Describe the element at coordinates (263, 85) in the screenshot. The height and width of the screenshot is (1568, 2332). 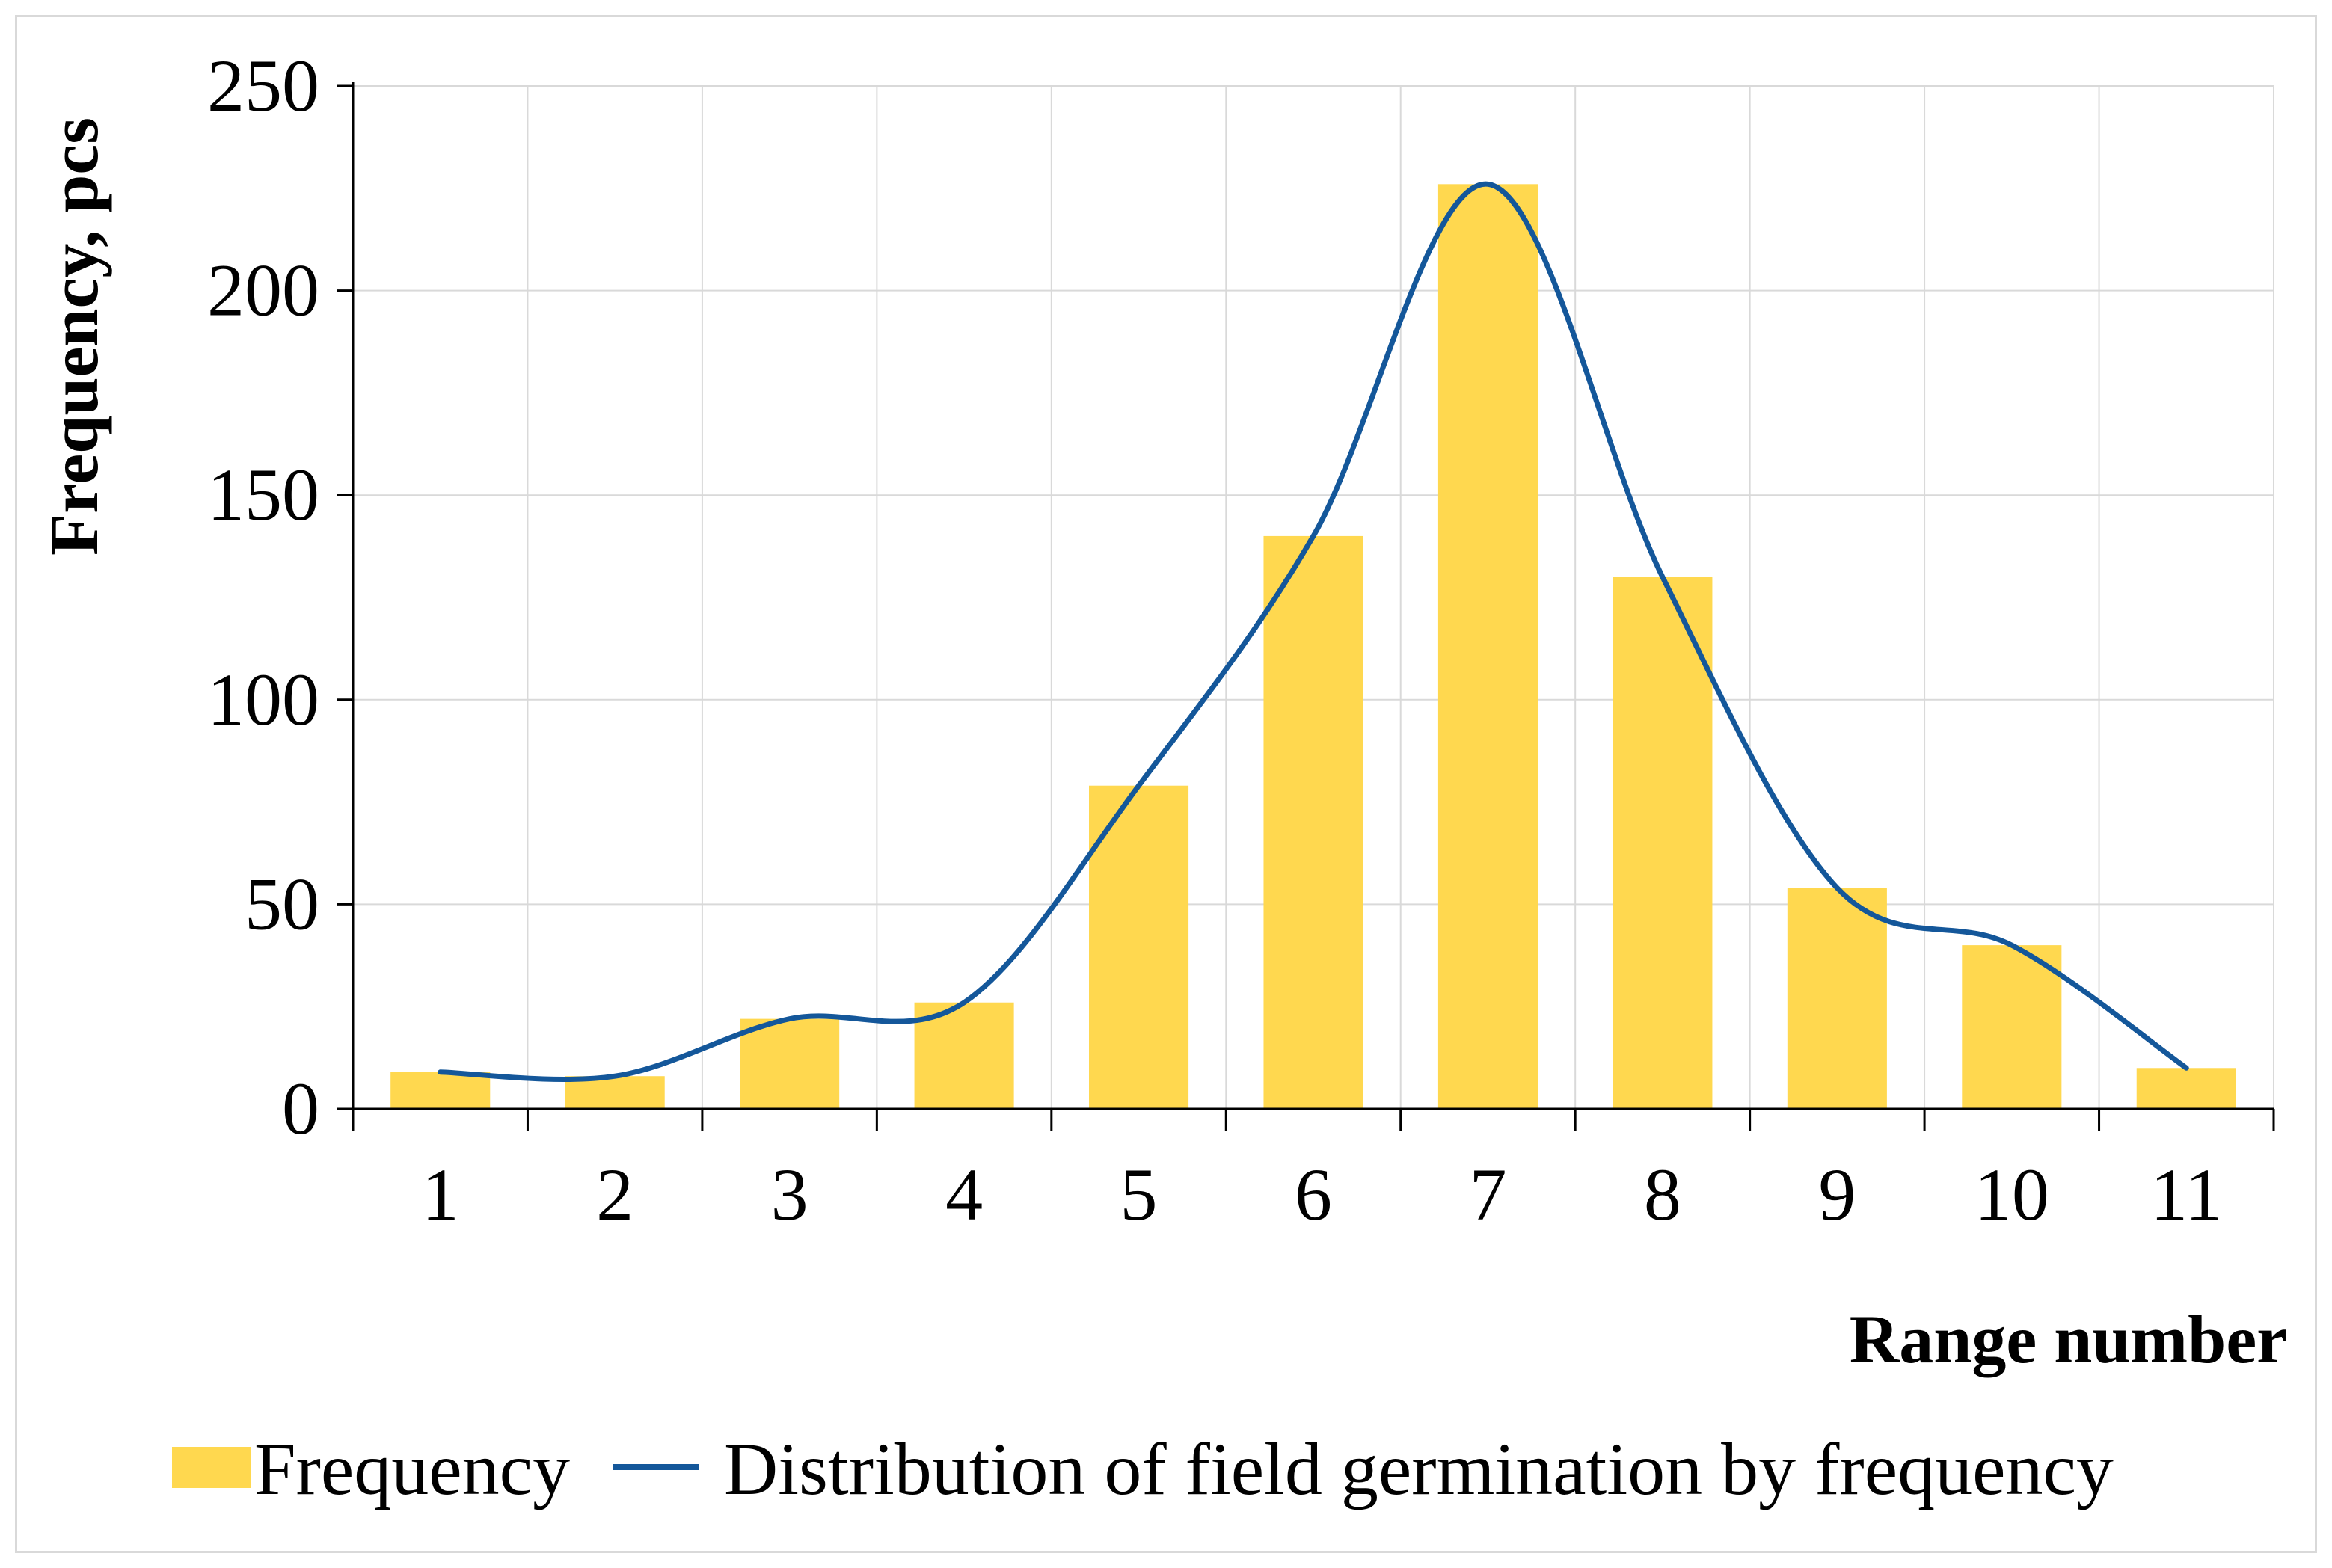
I see `y-tick-label: 250` at that location.